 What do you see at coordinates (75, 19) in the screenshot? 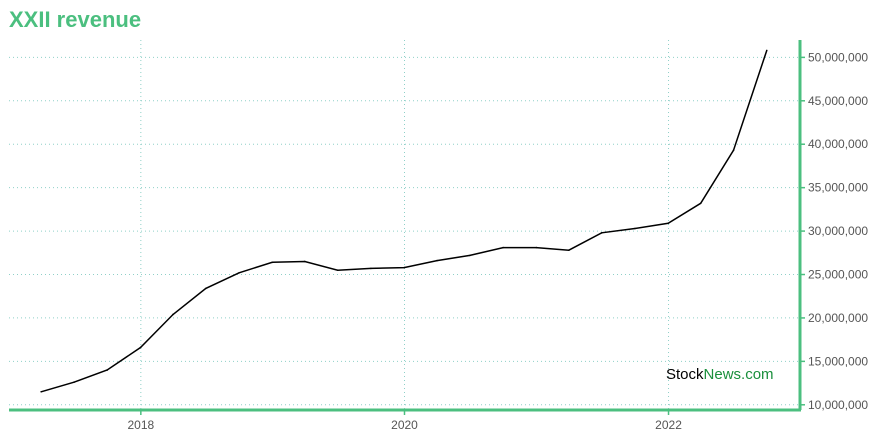
I see `chart-title: XXII revenue` at bounding box center [75, 19].